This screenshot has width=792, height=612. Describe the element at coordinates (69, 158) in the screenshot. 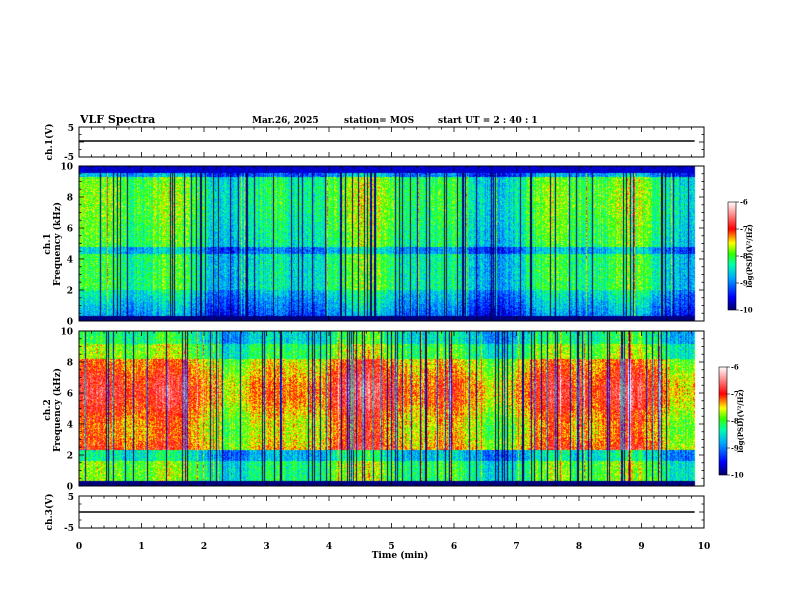

I see `ch1-ytick-bottom: -5` at that location.